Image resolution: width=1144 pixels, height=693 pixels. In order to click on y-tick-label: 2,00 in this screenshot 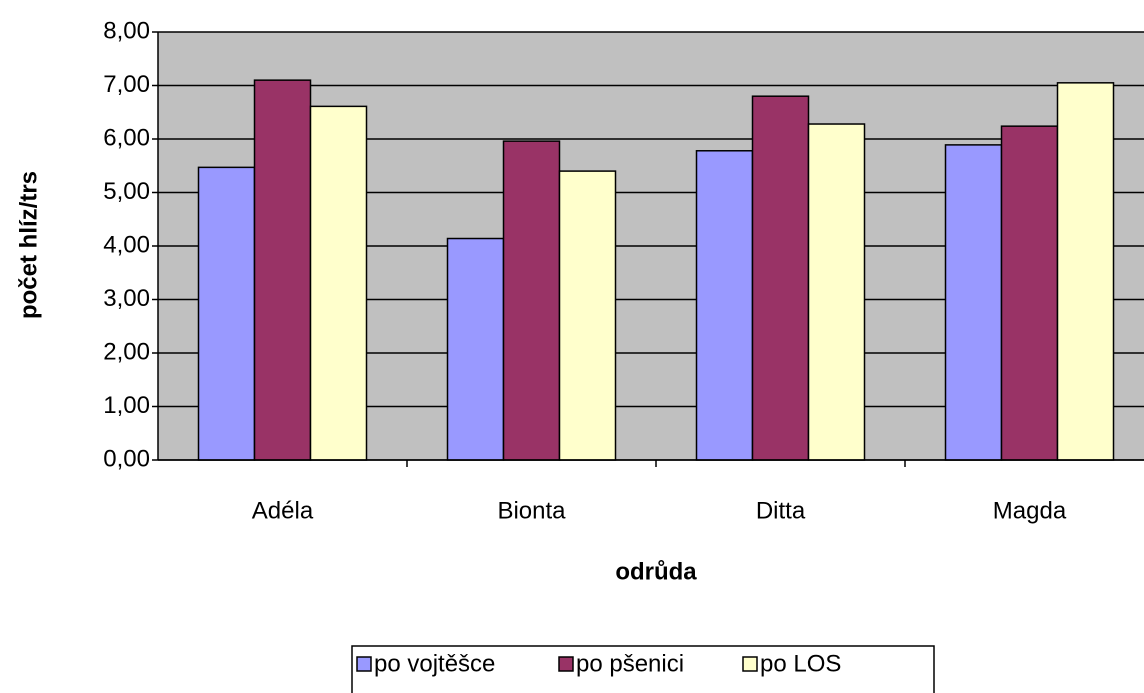, I will do `click(126, 351)`.